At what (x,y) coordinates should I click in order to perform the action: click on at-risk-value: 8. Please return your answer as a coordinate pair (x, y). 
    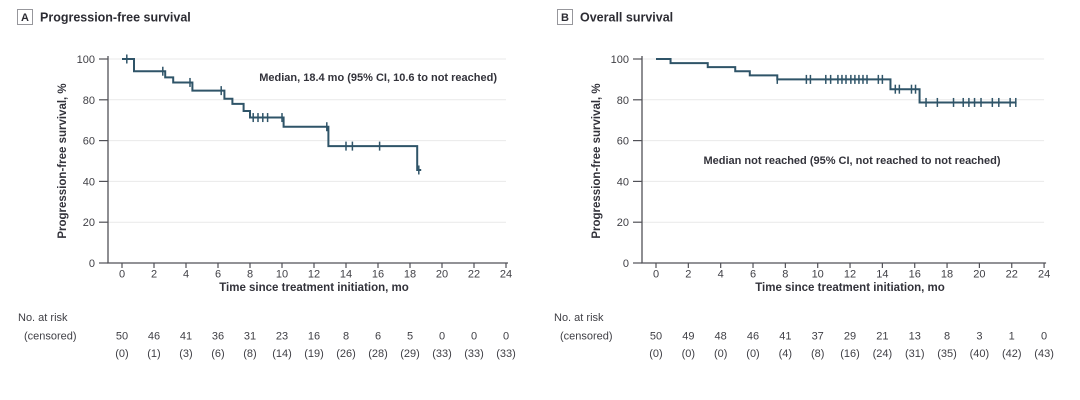
    Looking at the image, I should click on (346, 337).